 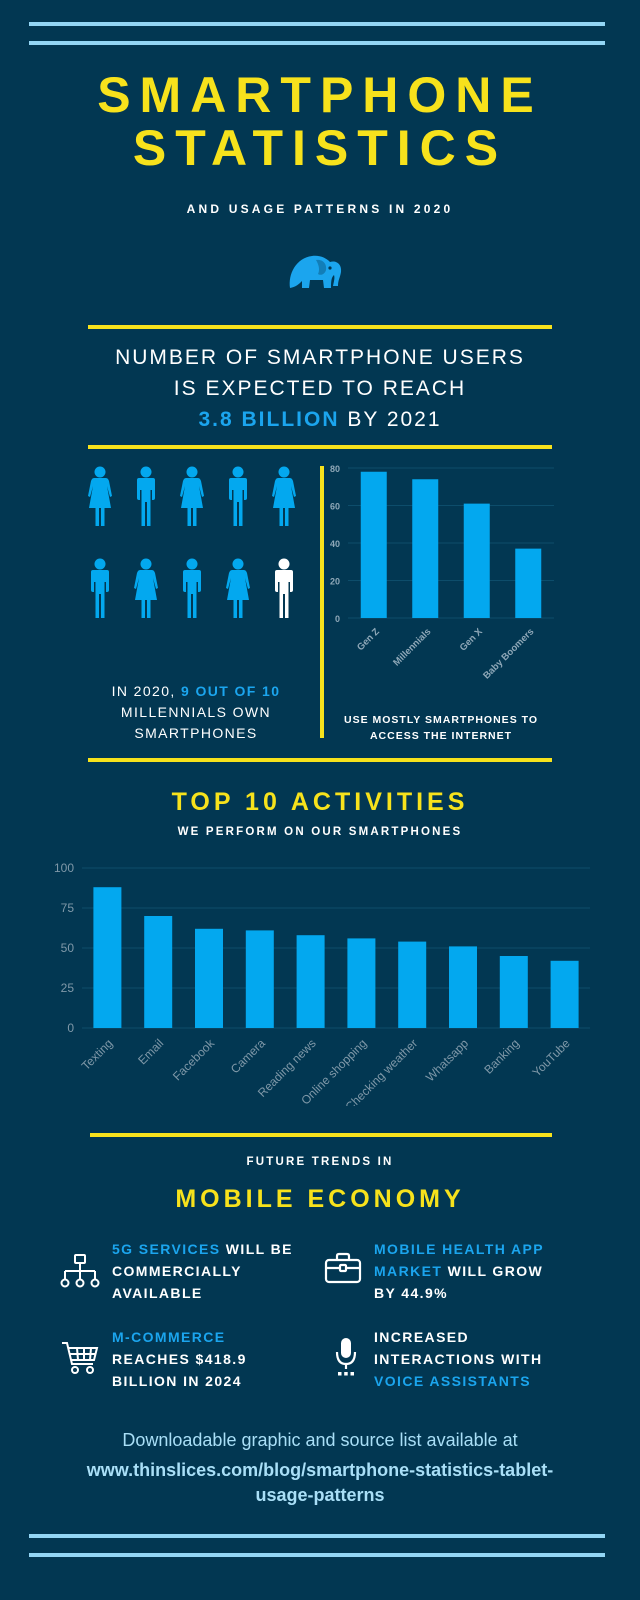 What do you see at coordinates (346, 1357) in the screenshot?
I see `microphone-icon` at bounding box center [346, 1357].